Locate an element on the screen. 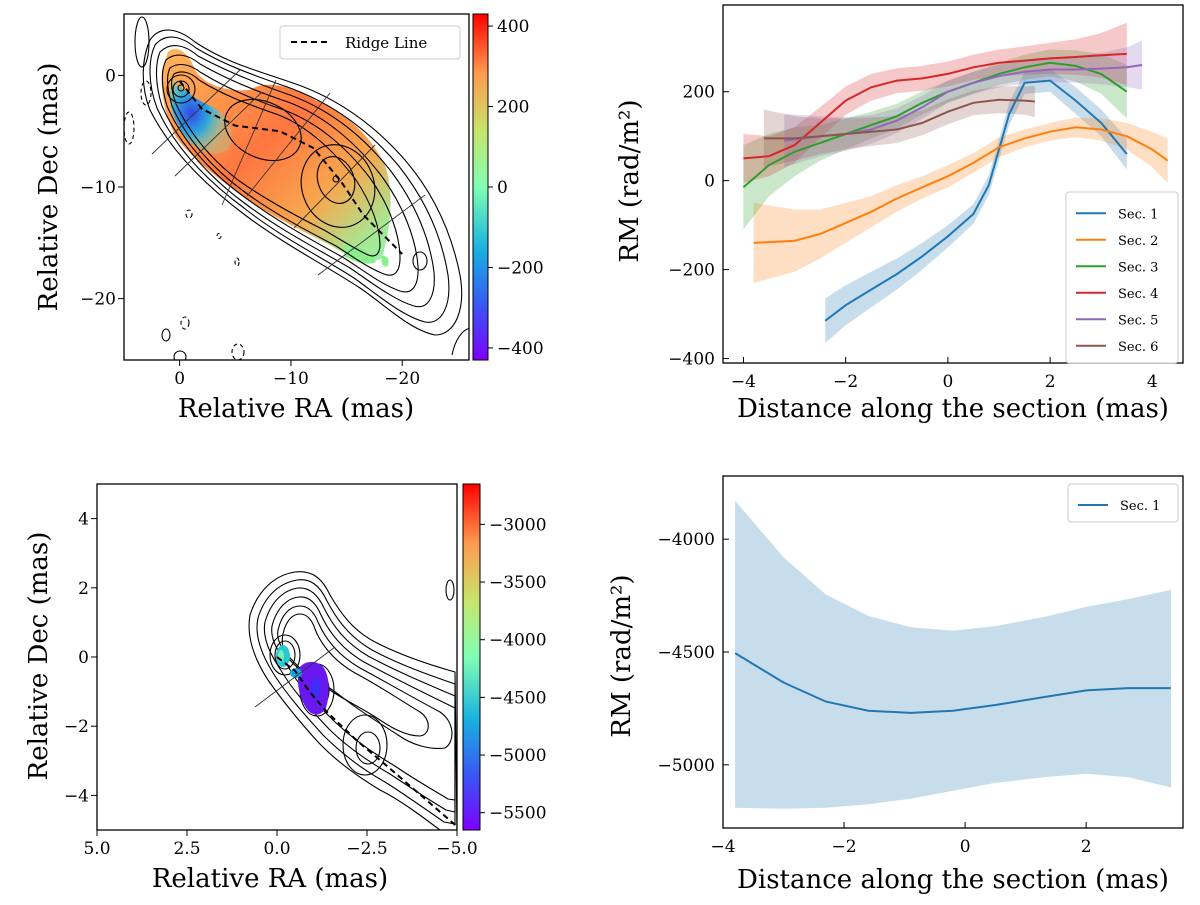 Image resolution: width=1200 pixels, height=905 pixels. profile-bottom-xlabel: Distance along the section (mas) is located at coordinates (953, 880).